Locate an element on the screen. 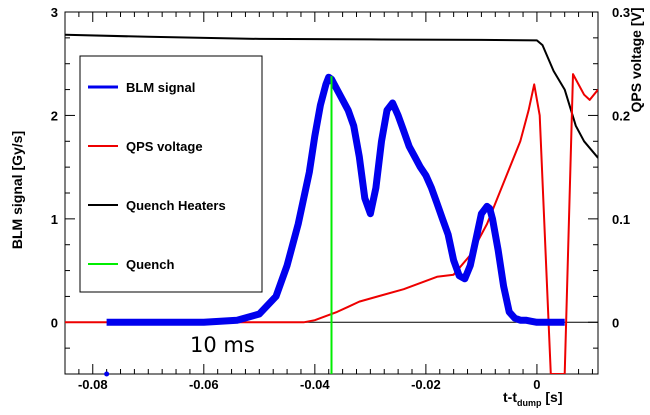  y-right-axis-title: QPS voltage [V] is located at coordinates (636, 59).